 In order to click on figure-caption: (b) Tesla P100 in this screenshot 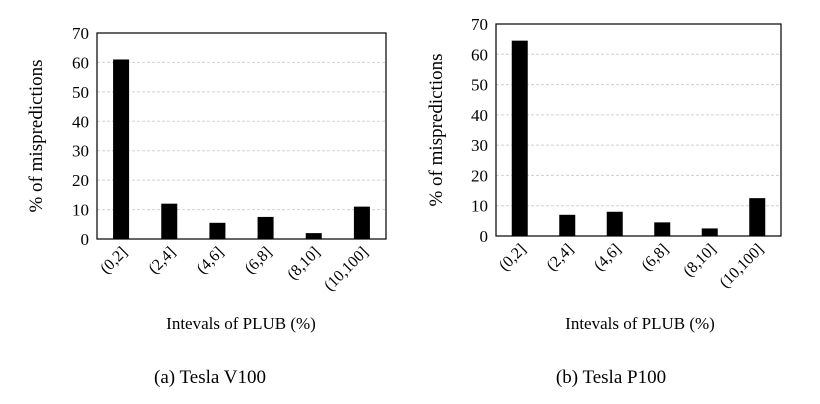, I will do `click(611, 377)`.